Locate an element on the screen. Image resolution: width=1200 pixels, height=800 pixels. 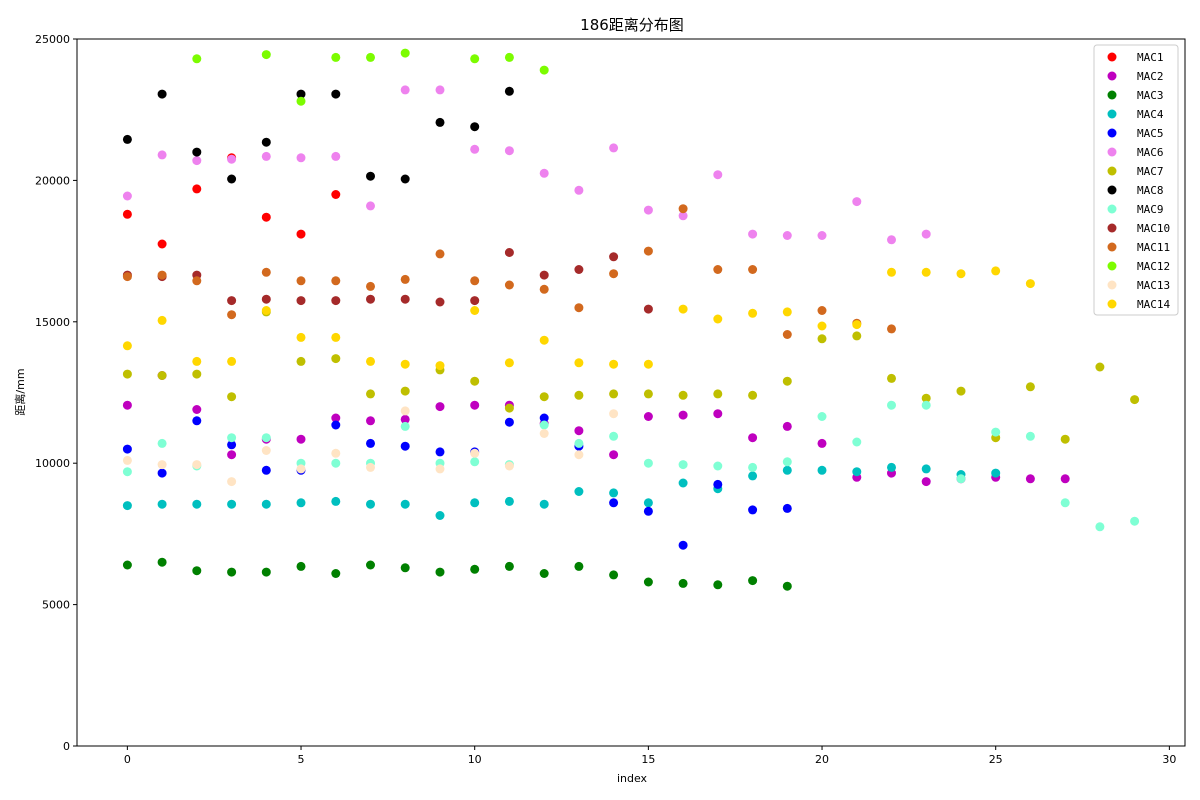
legend-item: MAC11 is located at coordinates (1138, 247).